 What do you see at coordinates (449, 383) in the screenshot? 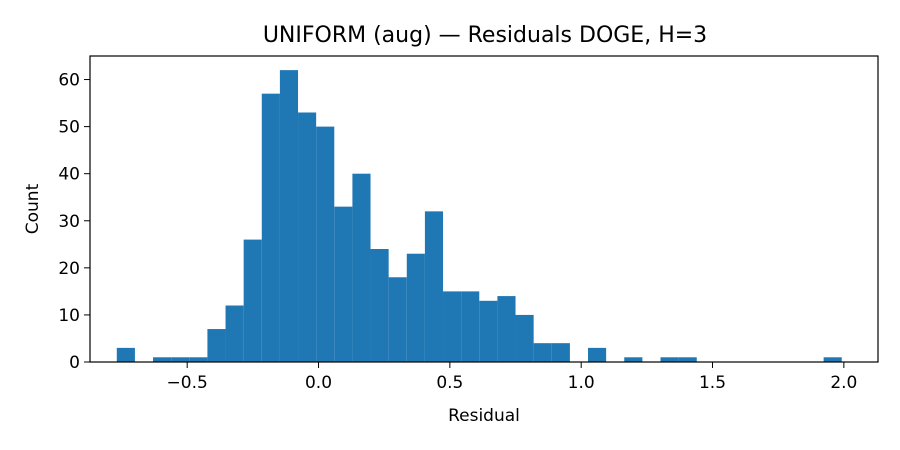
I see `x-tick-label: 0.5` at bounding box center [449, 383].